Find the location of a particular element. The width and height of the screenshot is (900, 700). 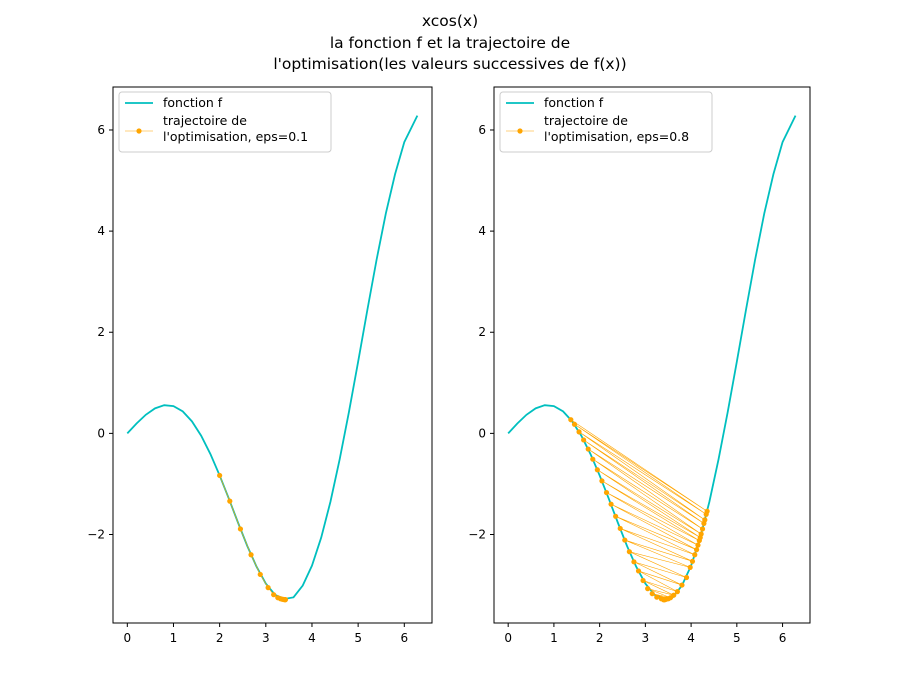

legend-label-trajectoire: trajectoire de l'optimisation, eps=0.1 is located at coordinates (235, 128).